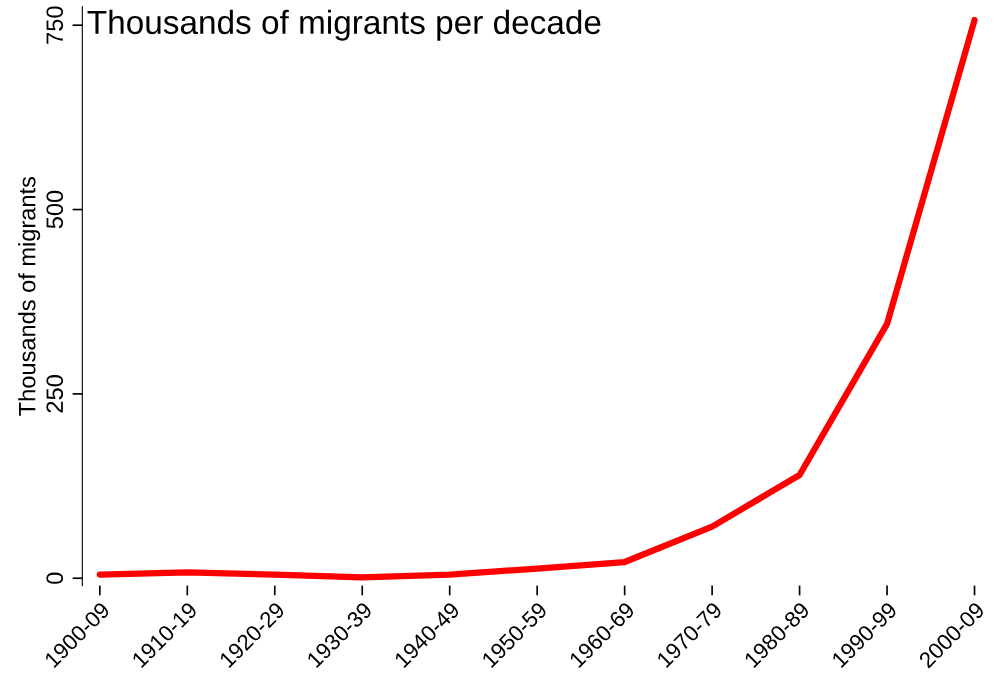 The width and height of the screenshot is (1004, 677). What do you see at coordinates (55, 25) in the screenshot?
I see `y-tick-label: 750` at bounding box center [55, 25].